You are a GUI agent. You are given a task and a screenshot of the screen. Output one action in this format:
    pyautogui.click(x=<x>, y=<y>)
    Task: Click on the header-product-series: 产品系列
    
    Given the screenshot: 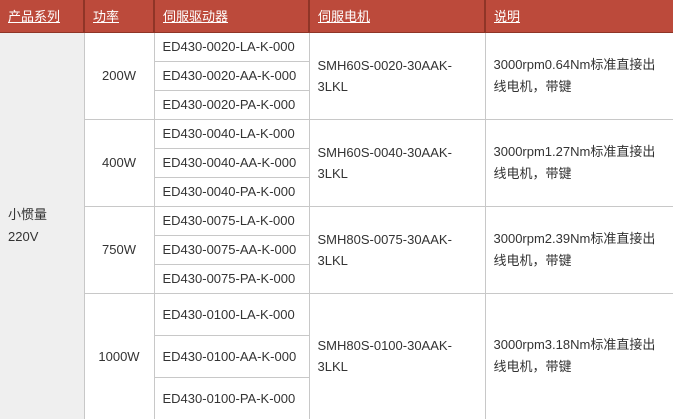 What is the action you would take?
    pyautogui.click(x=42, y=16)
    